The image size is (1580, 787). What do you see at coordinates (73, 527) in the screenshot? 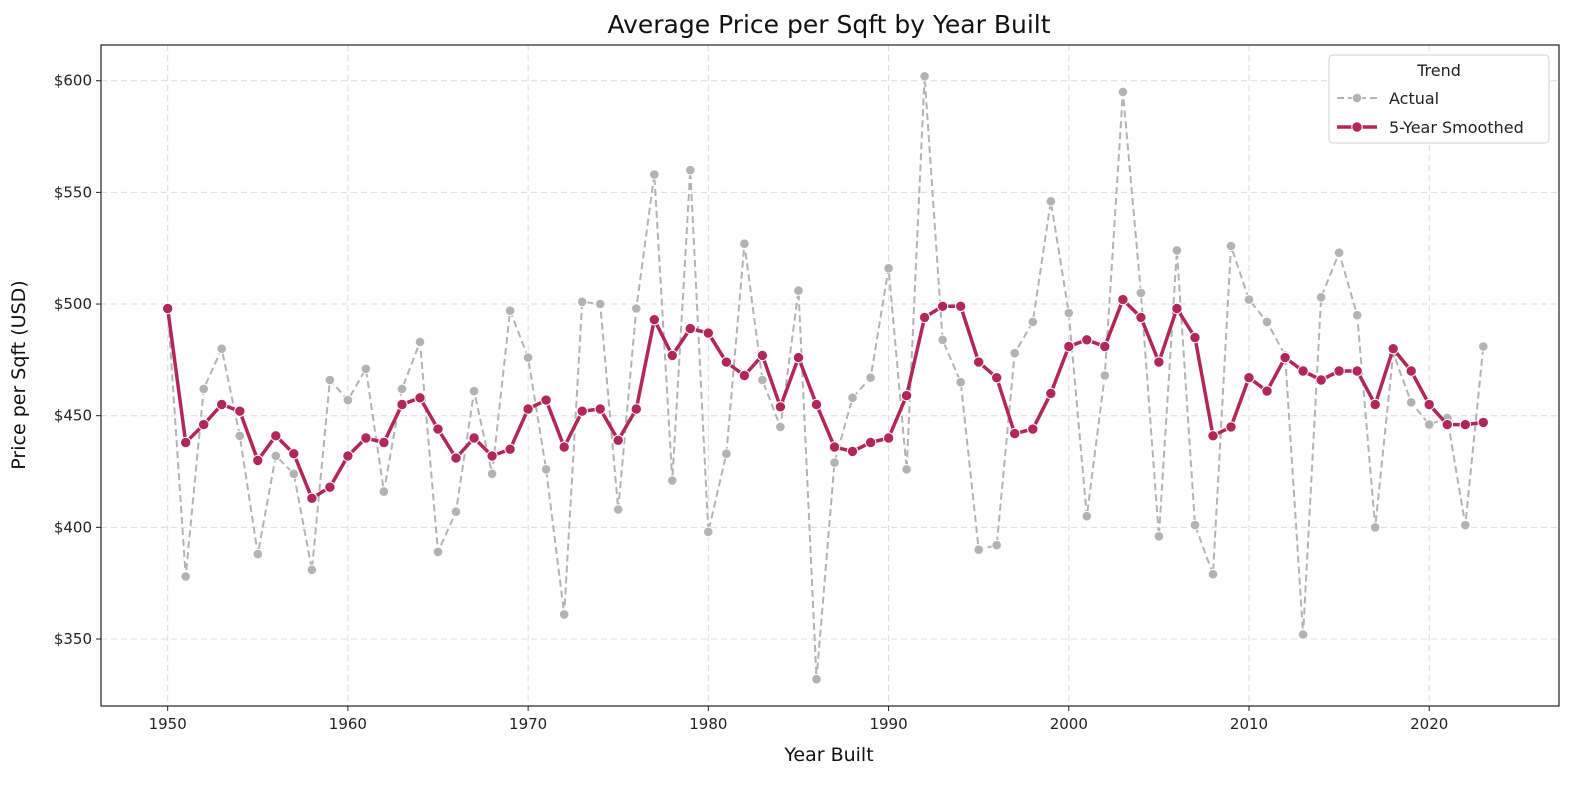
I see `y-tick-label: $400` at bounding box center [73, 527].